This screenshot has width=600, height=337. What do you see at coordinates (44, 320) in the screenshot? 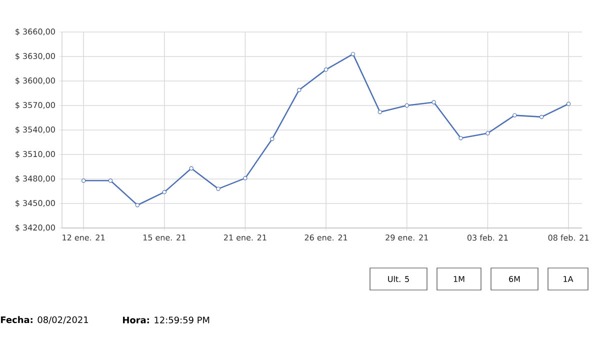
I see `text: Fecha: 08/02/2021` at bounding box center [44, 320].